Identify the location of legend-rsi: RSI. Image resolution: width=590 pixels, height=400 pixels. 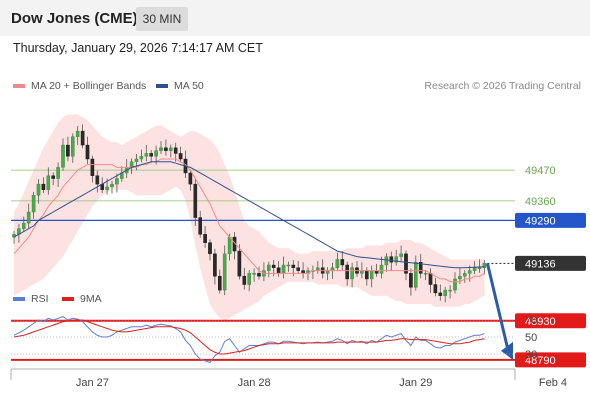
(31, 299).